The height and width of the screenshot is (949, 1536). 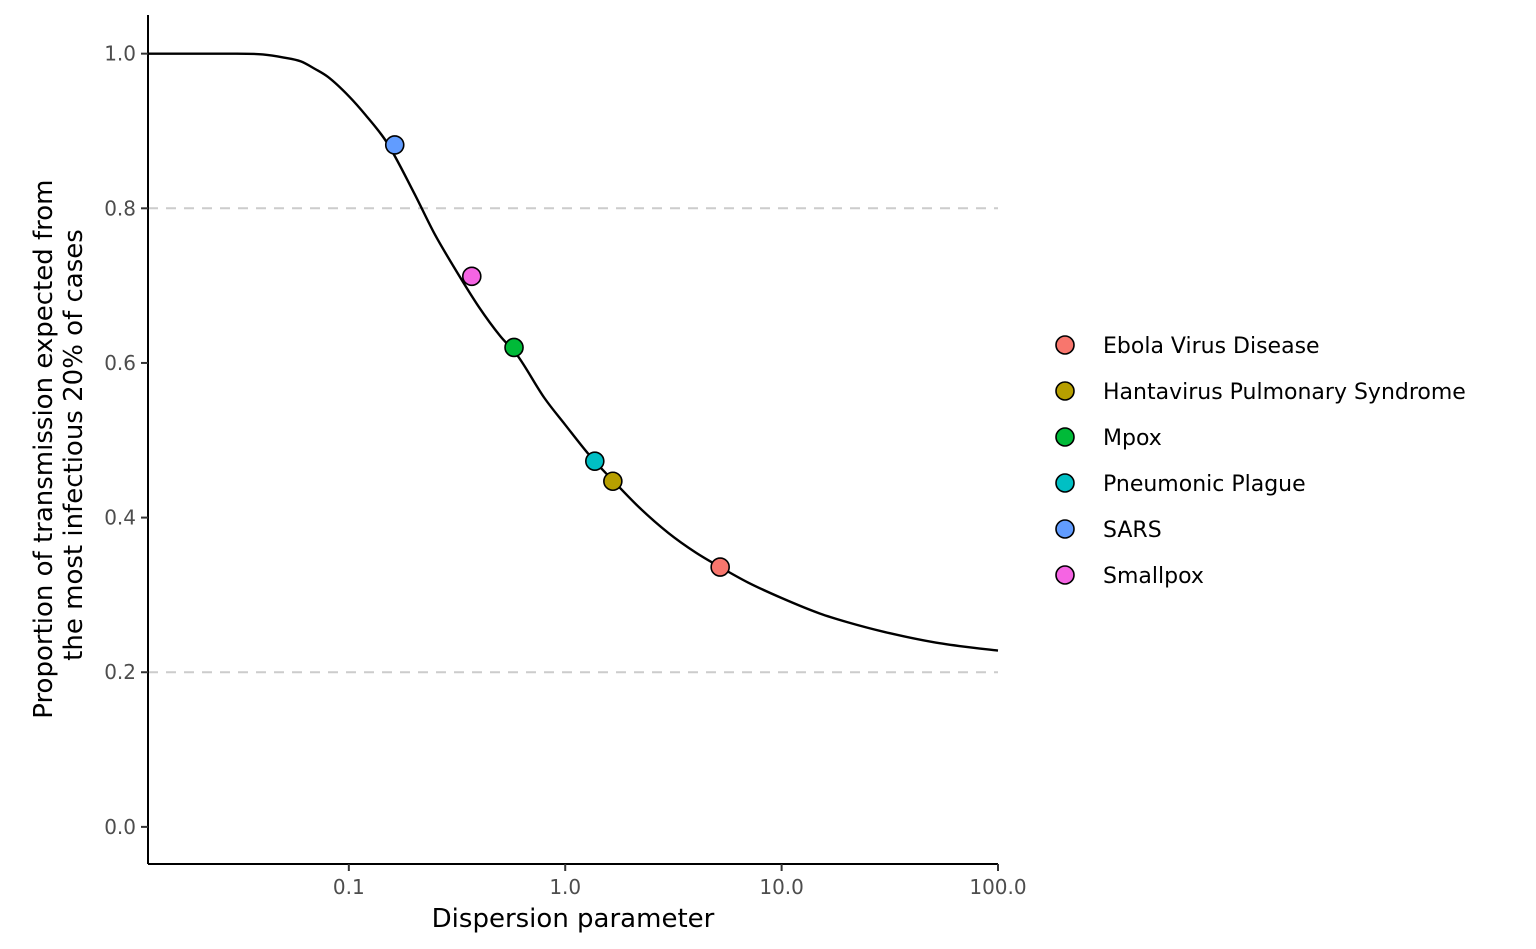 I want to click on legend-label-1: Hantavirus Pulmonary Syndrome, so click(x=1284, y=392).